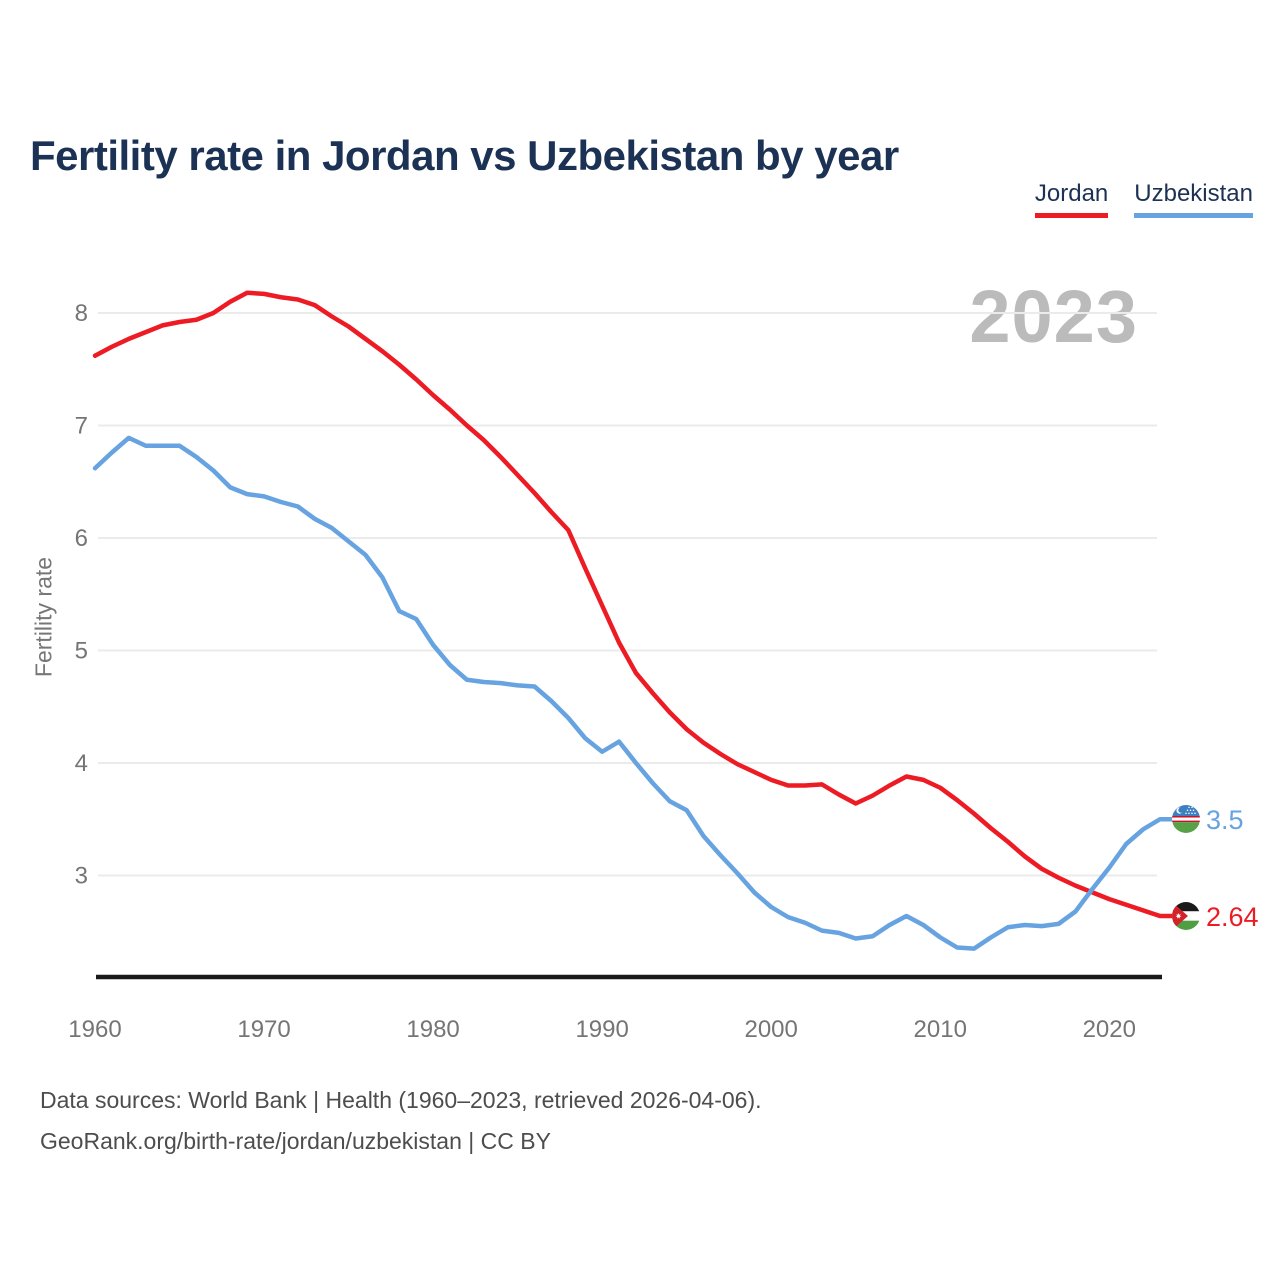  Describe the element at coordinates (81, 876) in the screenshot. I see `y-tick-label: 3` at that location.